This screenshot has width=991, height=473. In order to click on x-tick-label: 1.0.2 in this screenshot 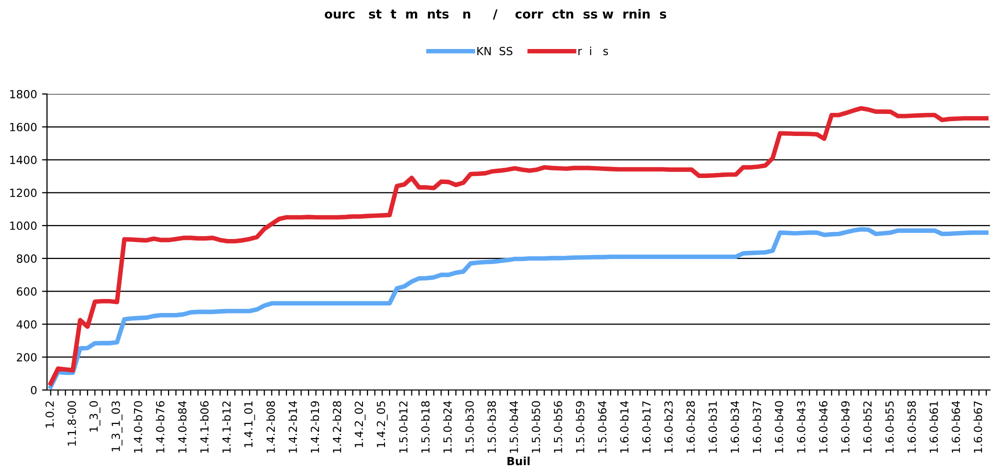, I will do `click(50, 415)`.